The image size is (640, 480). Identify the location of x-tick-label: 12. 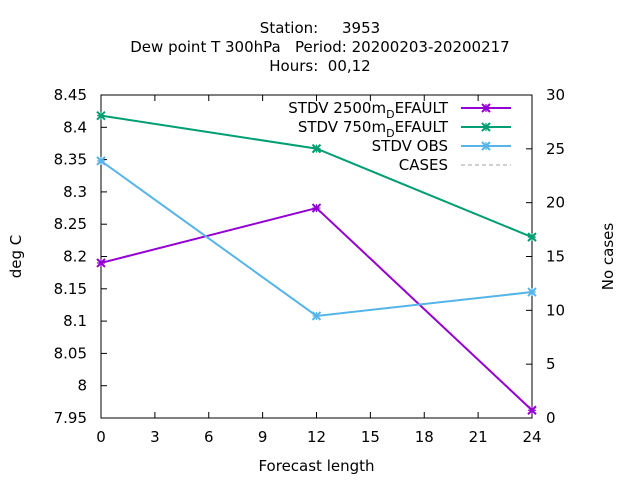
(316, 437).